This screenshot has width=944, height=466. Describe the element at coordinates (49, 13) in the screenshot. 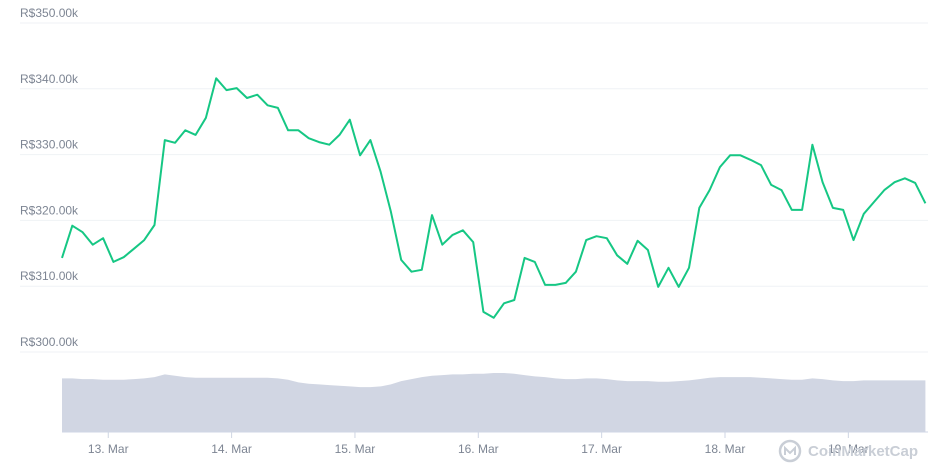

I see `y-tick-label: R$350.00k` at that location.